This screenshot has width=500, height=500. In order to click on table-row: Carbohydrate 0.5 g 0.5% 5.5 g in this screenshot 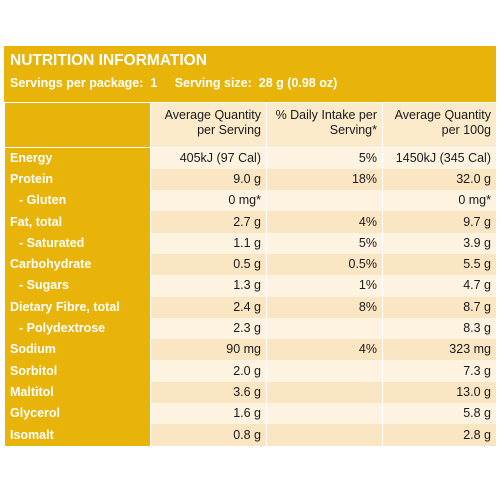, I will do `click(250, 264)`.